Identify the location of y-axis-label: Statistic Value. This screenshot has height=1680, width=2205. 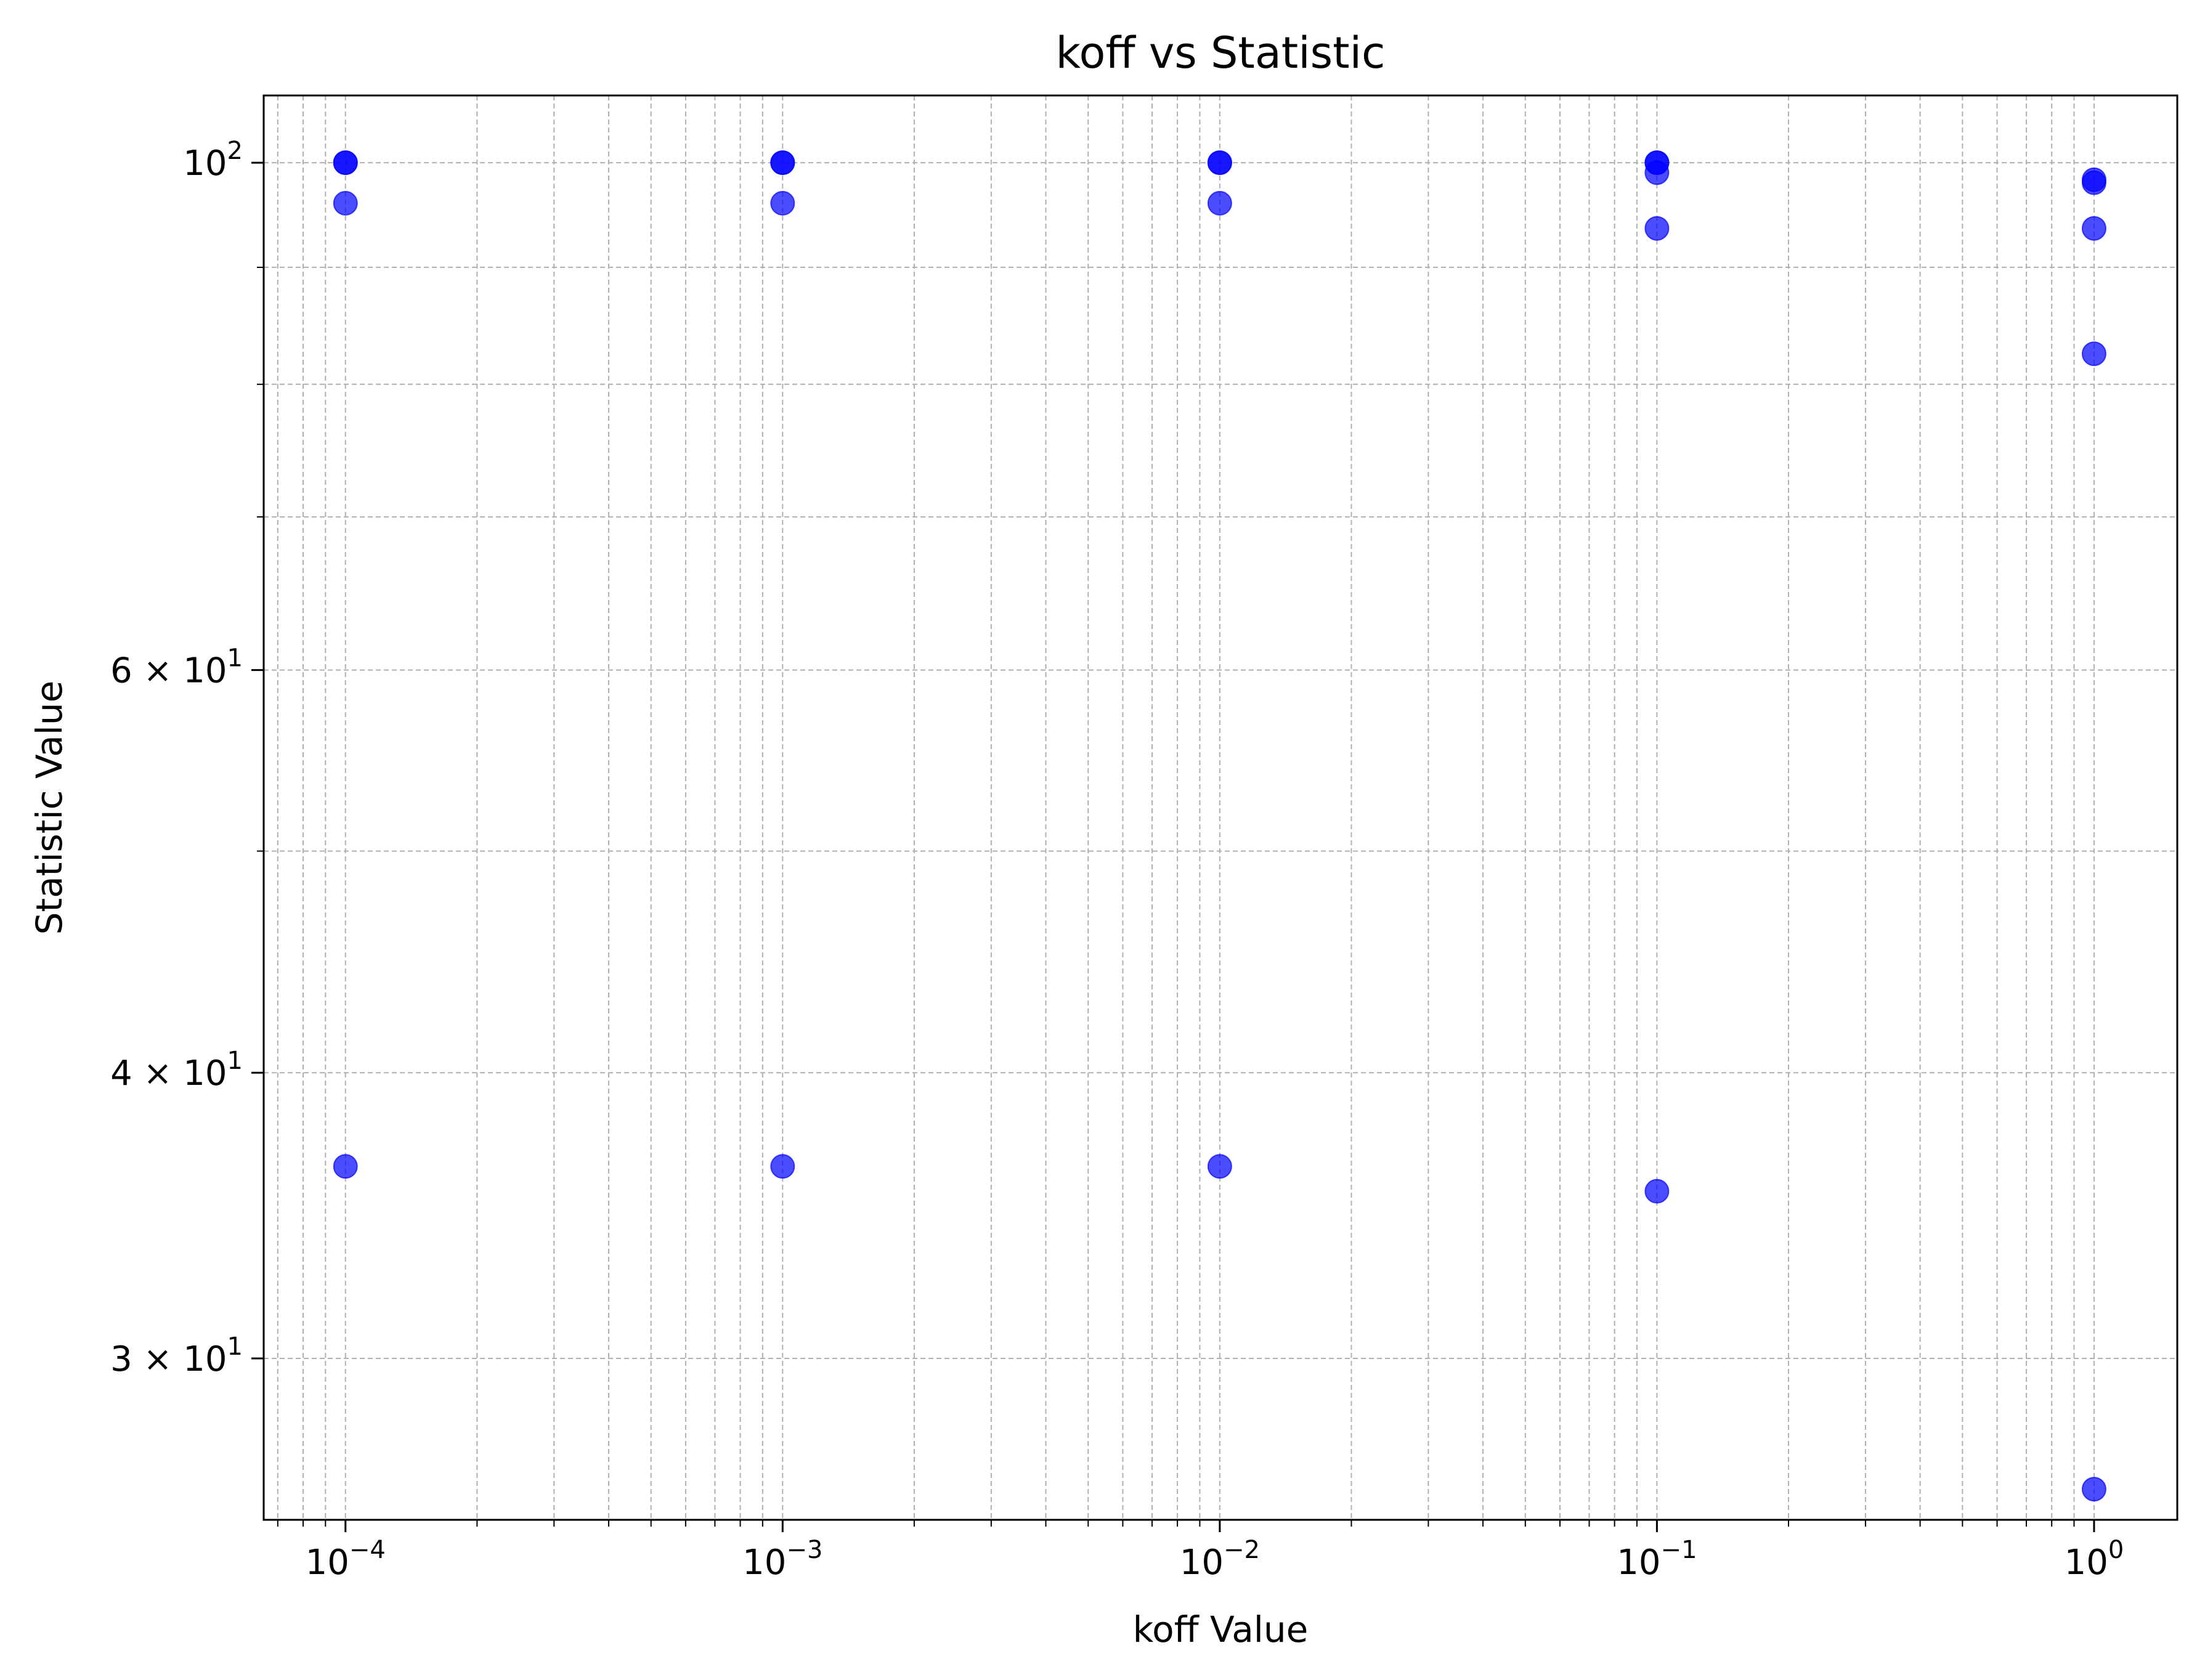
(49, 808).